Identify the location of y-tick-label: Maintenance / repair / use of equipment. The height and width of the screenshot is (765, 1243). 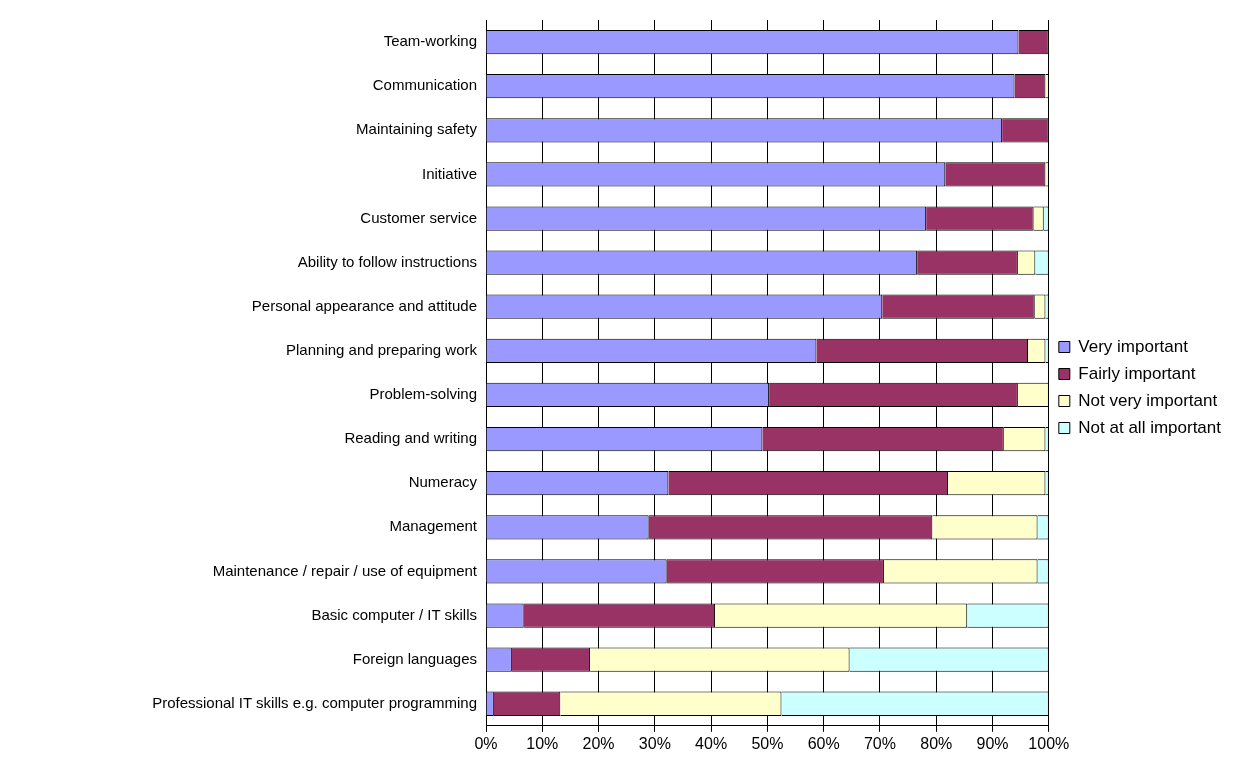
(345, 570).